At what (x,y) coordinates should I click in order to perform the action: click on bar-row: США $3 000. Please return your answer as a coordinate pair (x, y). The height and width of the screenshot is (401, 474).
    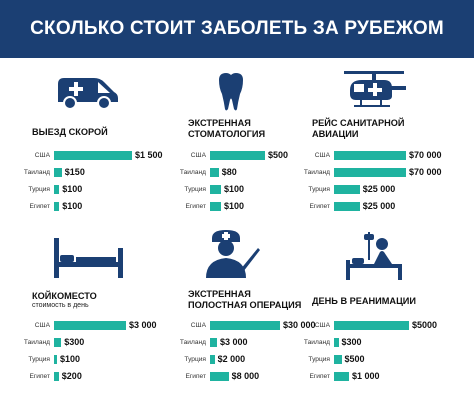
    Looking at the image, I should click on (80, 325).